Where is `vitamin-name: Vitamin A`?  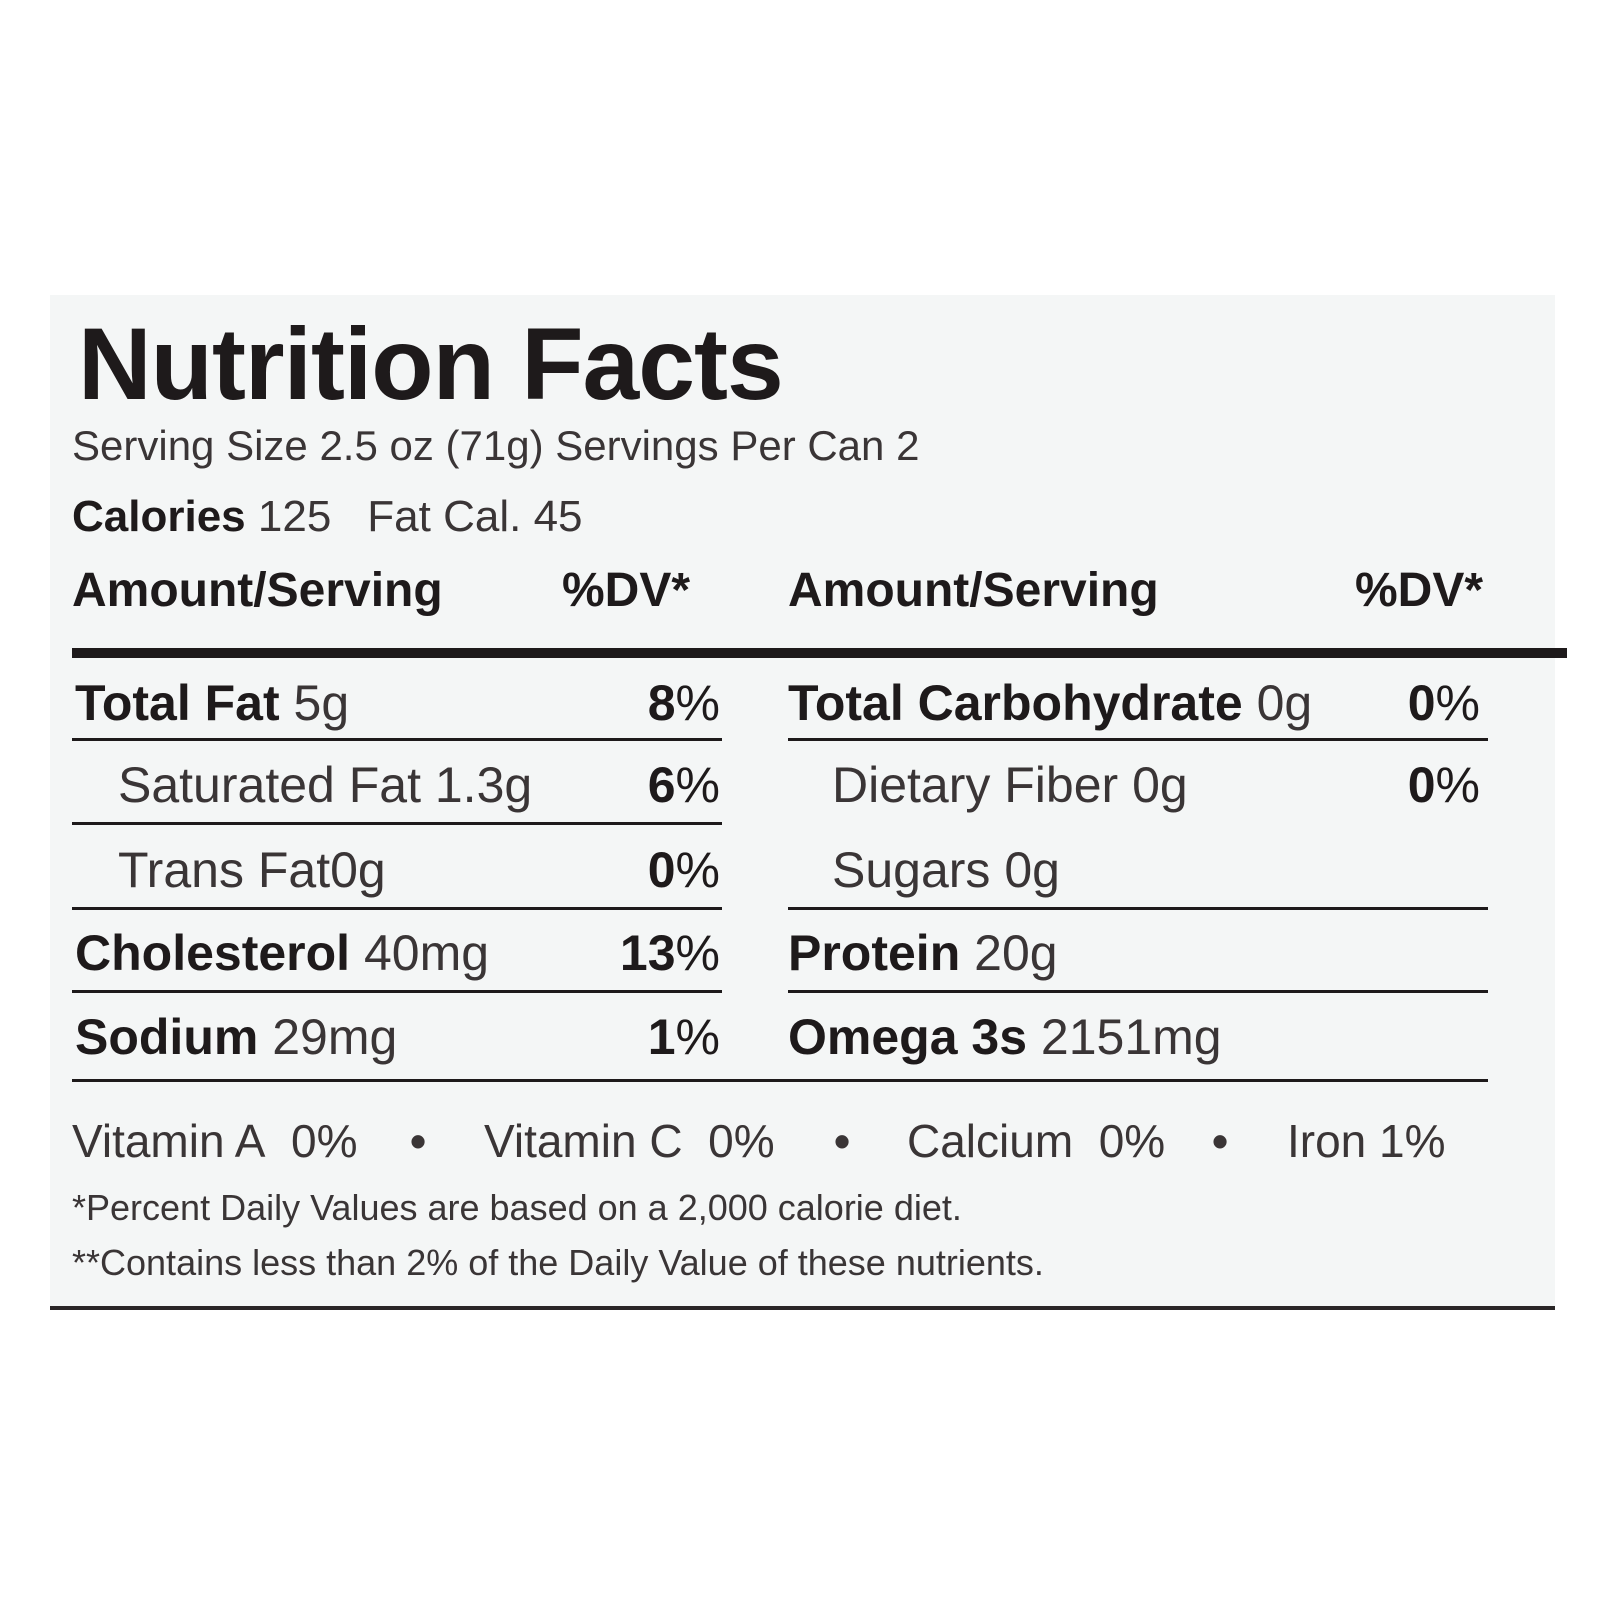 vitamin-name: Vitamin A is located at coordinates (169, 1141).